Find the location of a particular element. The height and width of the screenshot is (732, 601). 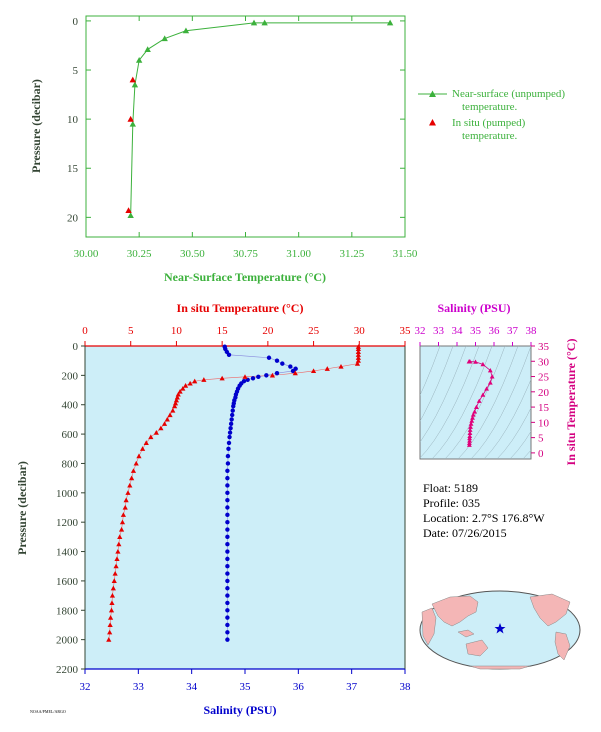

near-surface-x-label: Near-Surface Temperature (°C) is located at coordinates (245, 277).